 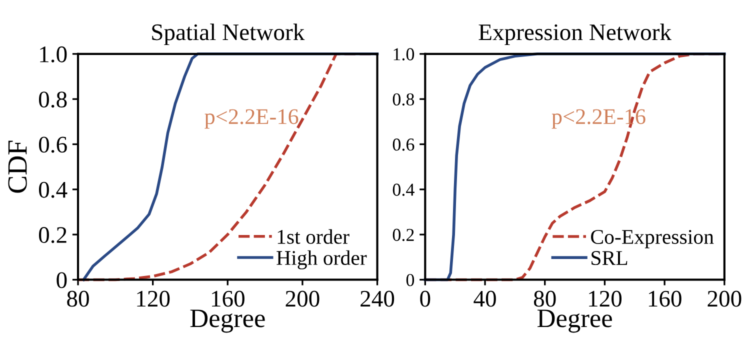 What do you see at coordinates (321, 260) in the screenshot?
I see `legend-label: High order` at bounding box center [321, 260].